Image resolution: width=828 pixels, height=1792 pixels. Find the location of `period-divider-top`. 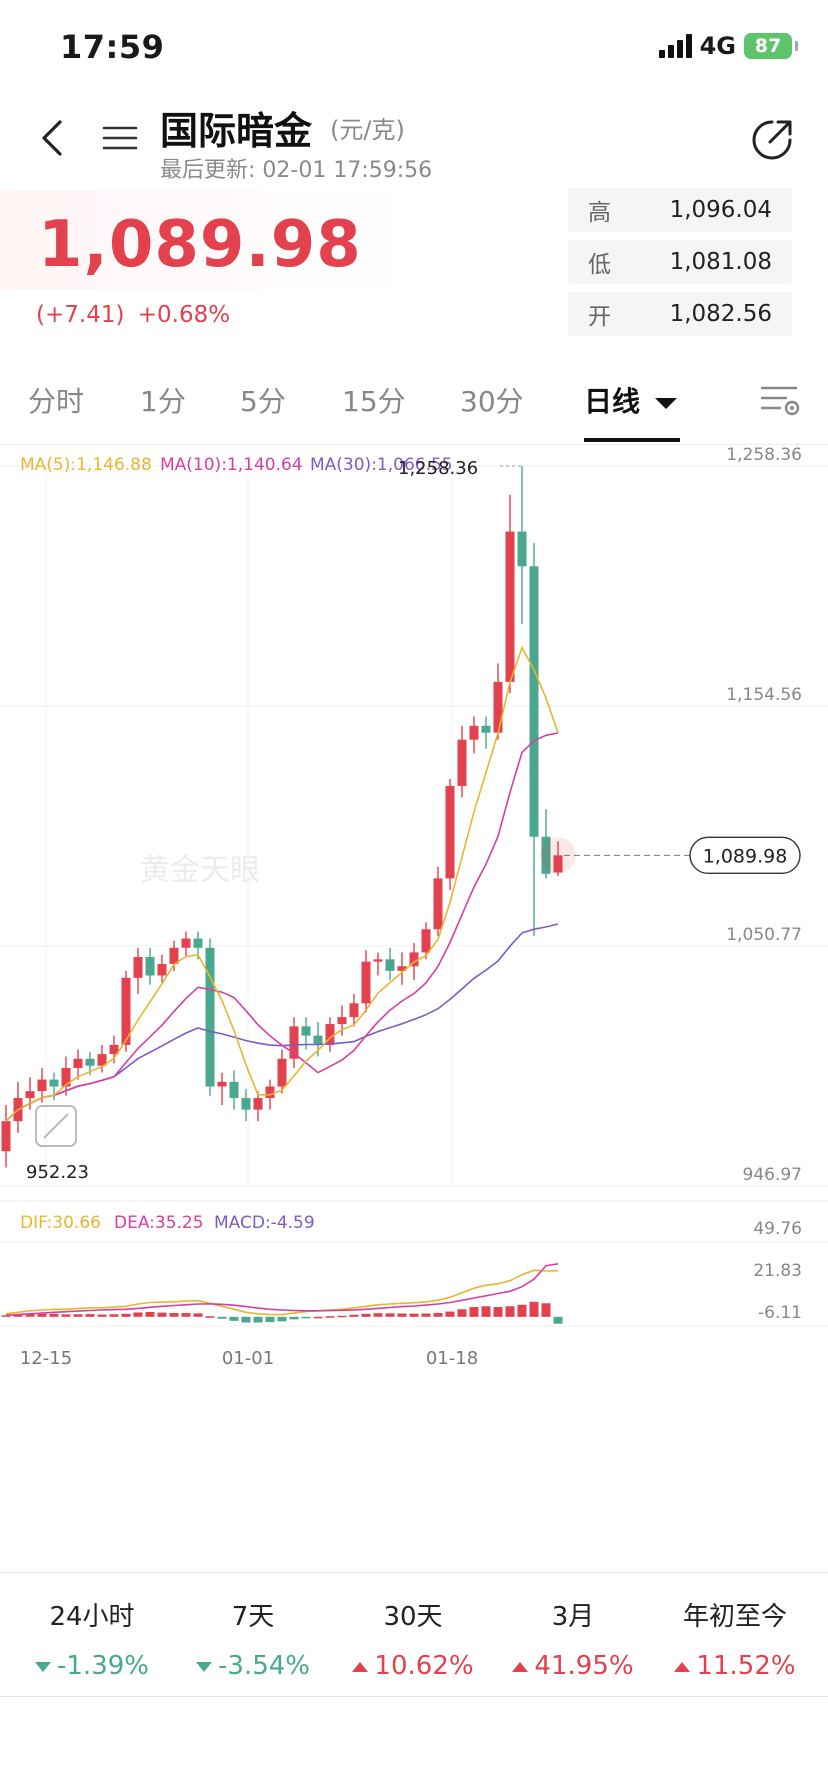

period-divider-top is located at coordinates (414, 1572).